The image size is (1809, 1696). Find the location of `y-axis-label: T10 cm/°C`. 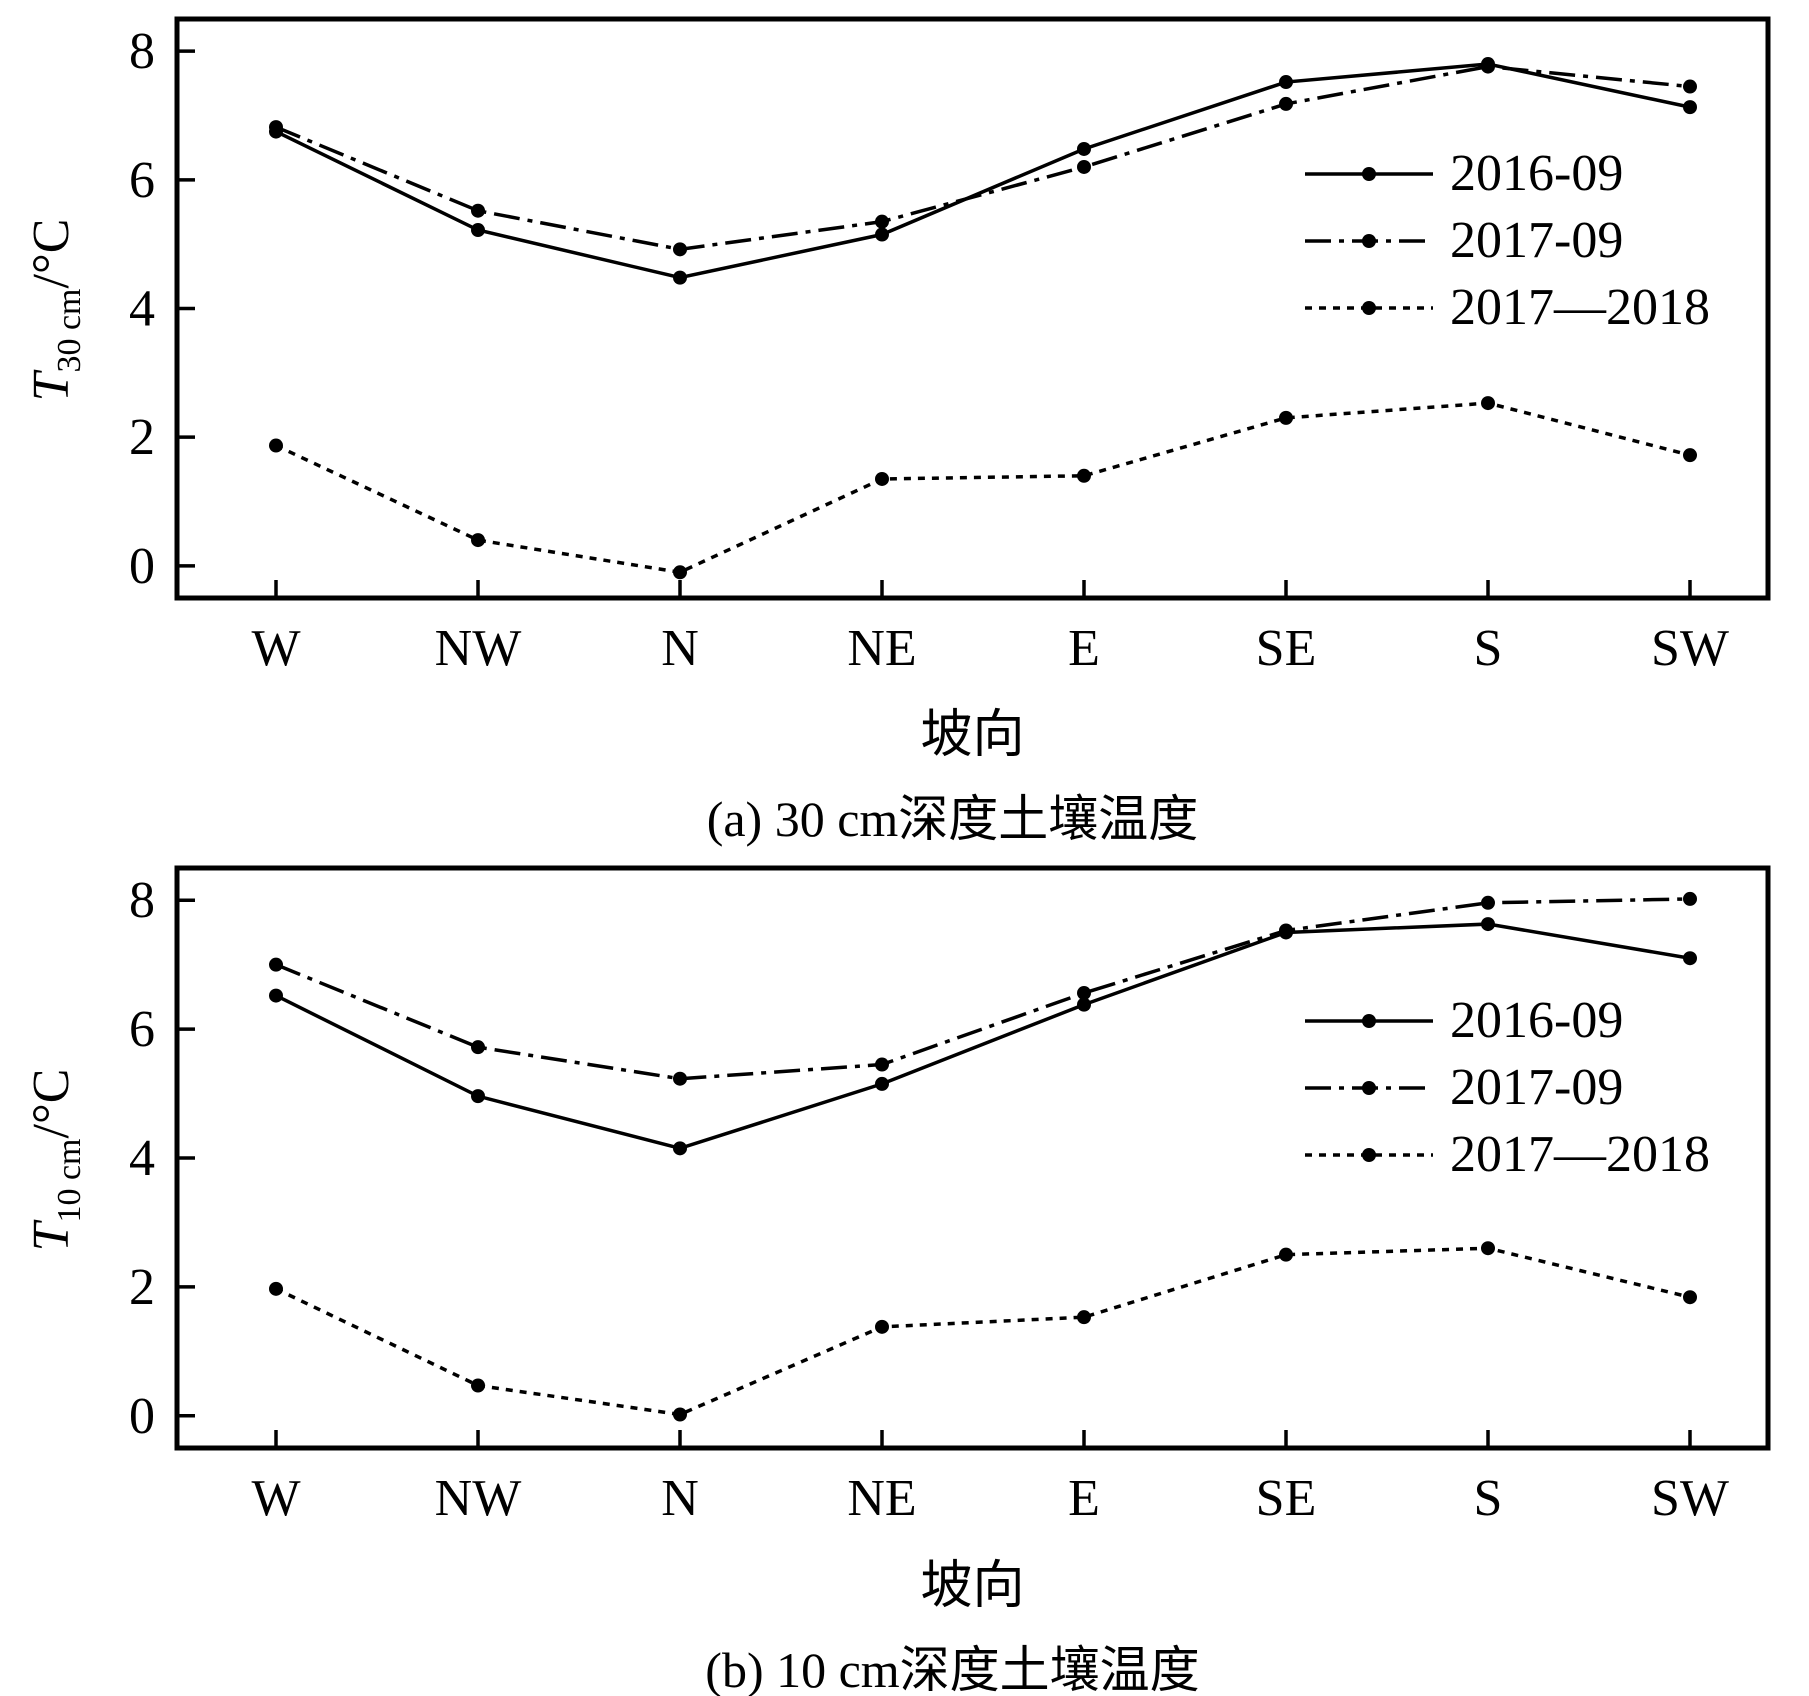

y-axis-label: T10 cm/°C is located at coordinates (55, 1160).